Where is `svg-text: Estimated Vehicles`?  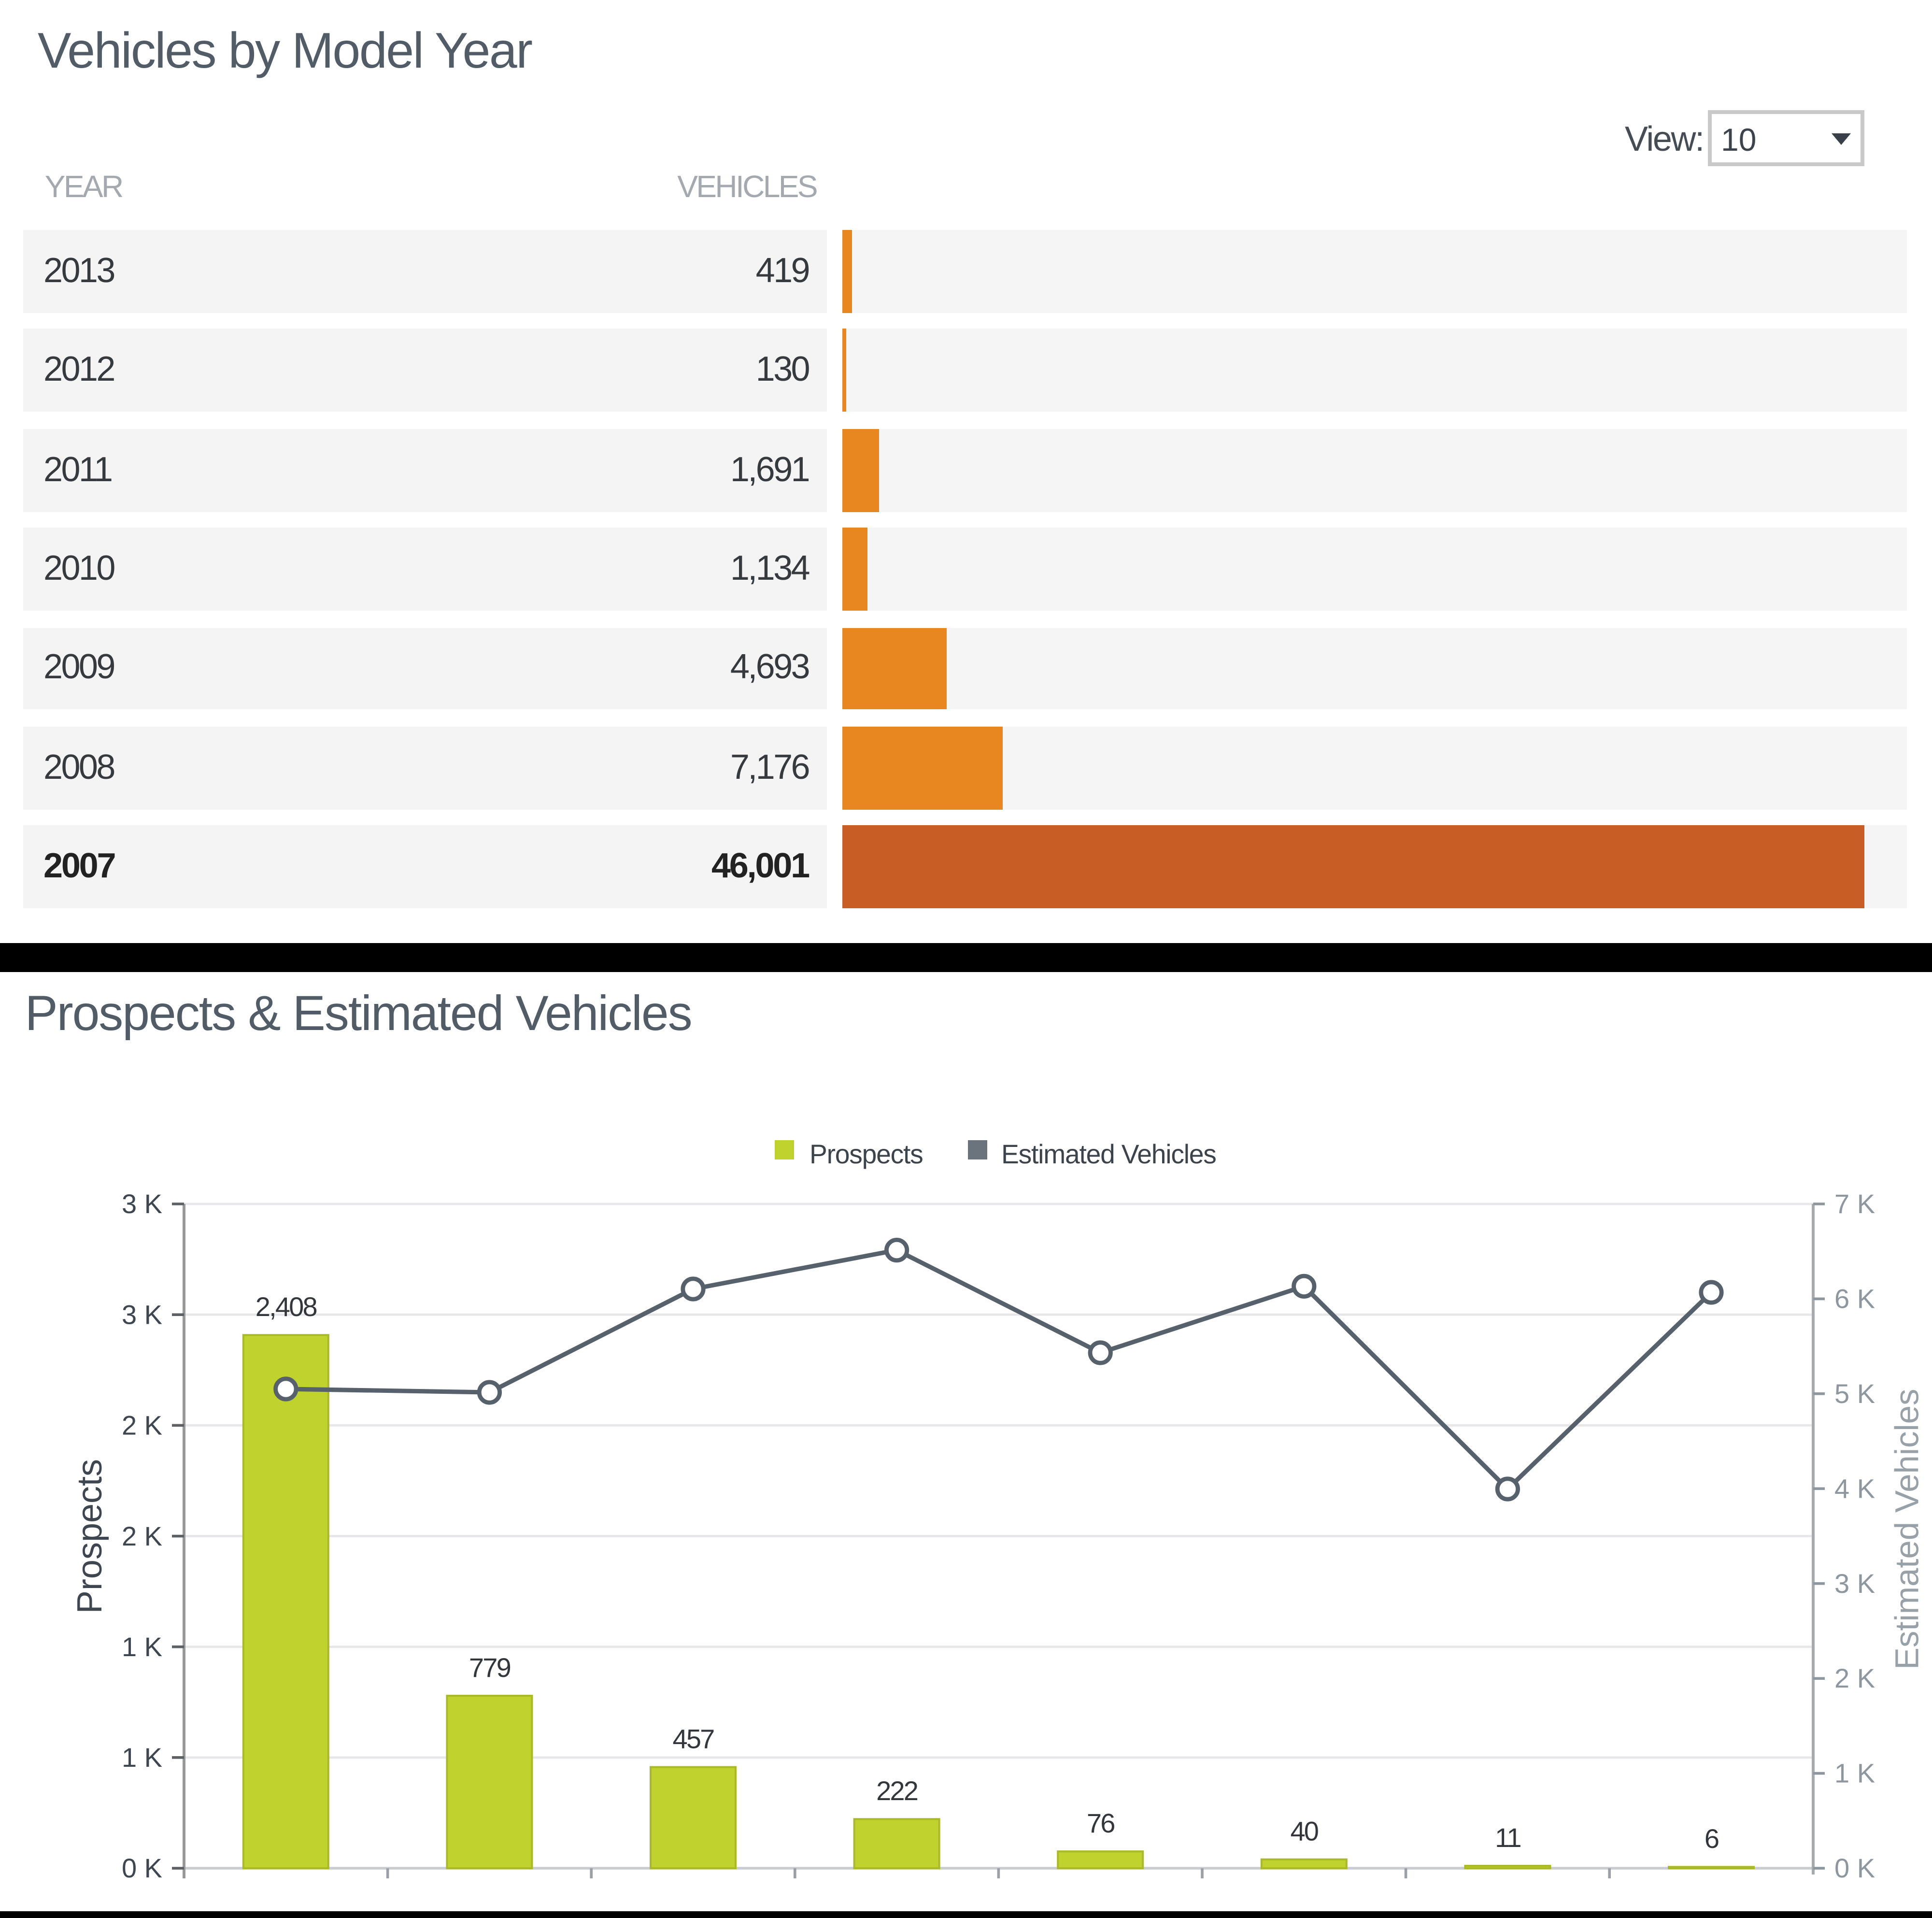
svg-text: Estimated Vehicles is located at coordinates (1907, 1529).